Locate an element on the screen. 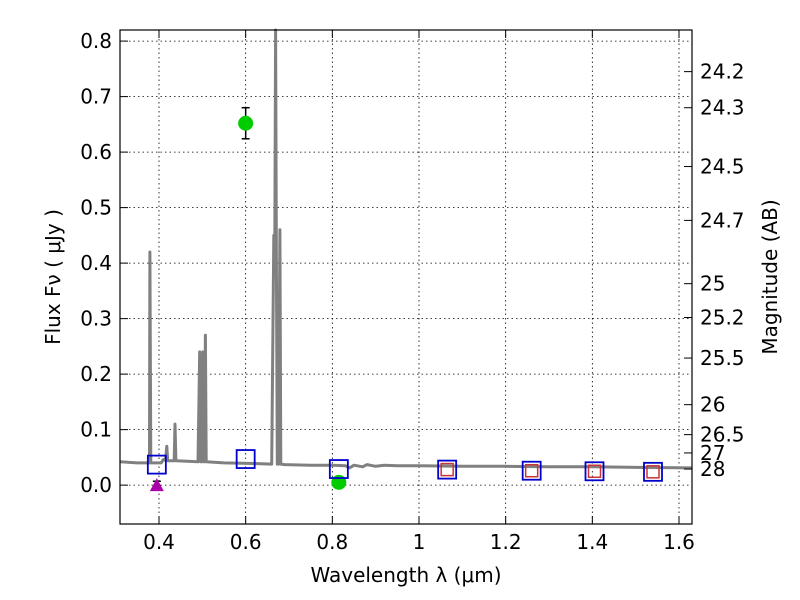 Image resolution: width=800 pixels, height=600 pixels. x-tick-label: 1.4 is located at coordinates (592, 542).